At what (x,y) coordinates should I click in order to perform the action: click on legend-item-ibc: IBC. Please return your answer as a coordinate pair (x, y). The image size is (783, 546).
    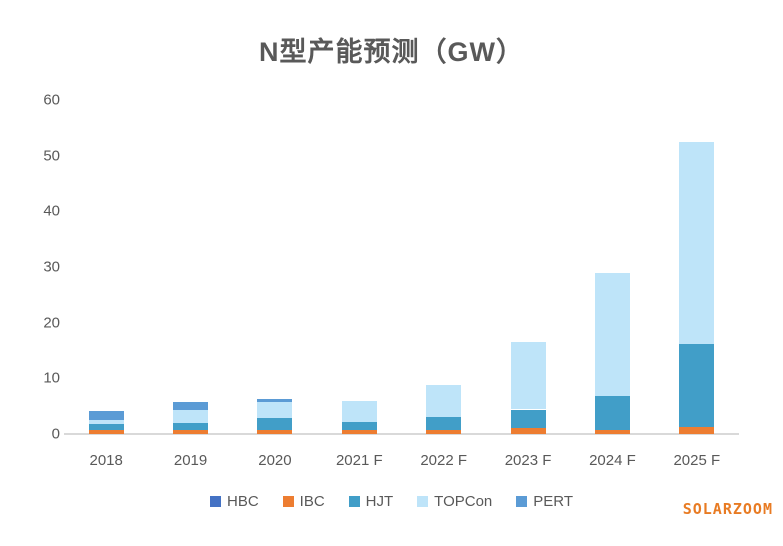
    Looking at the image, I should click on (303, 501).